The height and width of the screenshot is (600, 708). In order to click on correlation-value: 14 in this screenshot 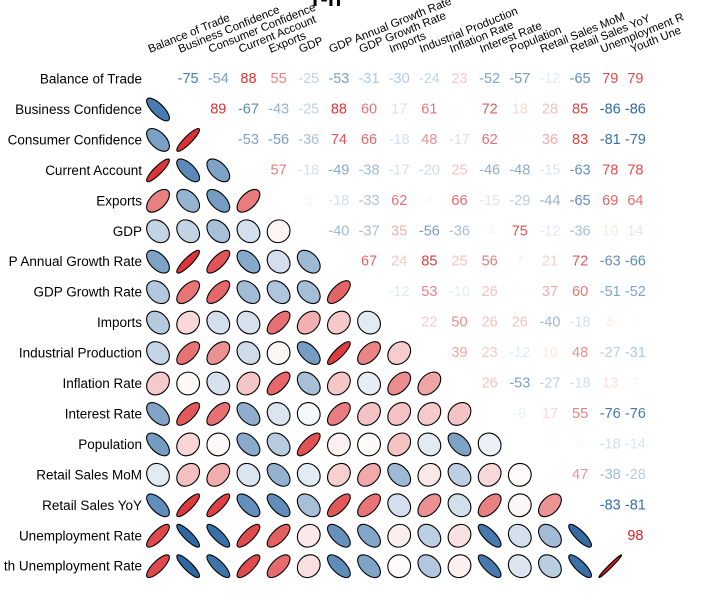, I will do `click(635, 231)`.